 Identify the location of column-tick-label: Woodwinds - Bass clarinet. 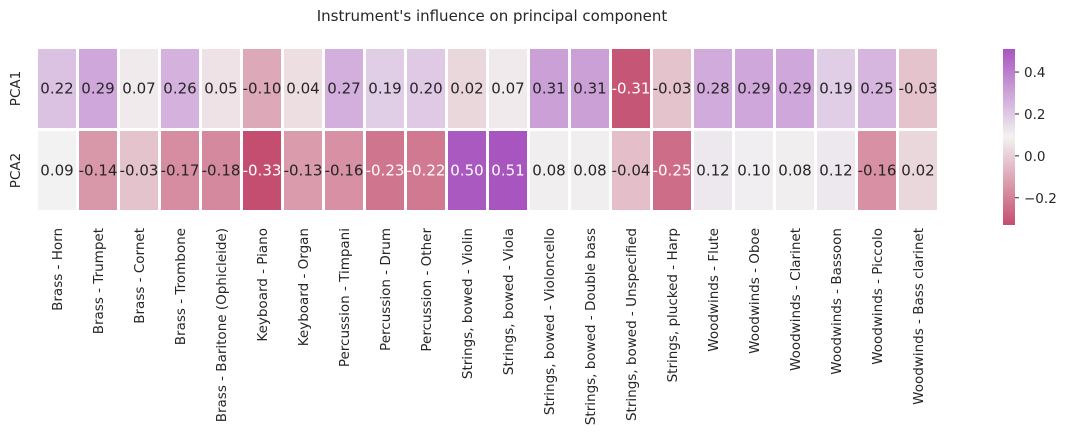
(919, 316).